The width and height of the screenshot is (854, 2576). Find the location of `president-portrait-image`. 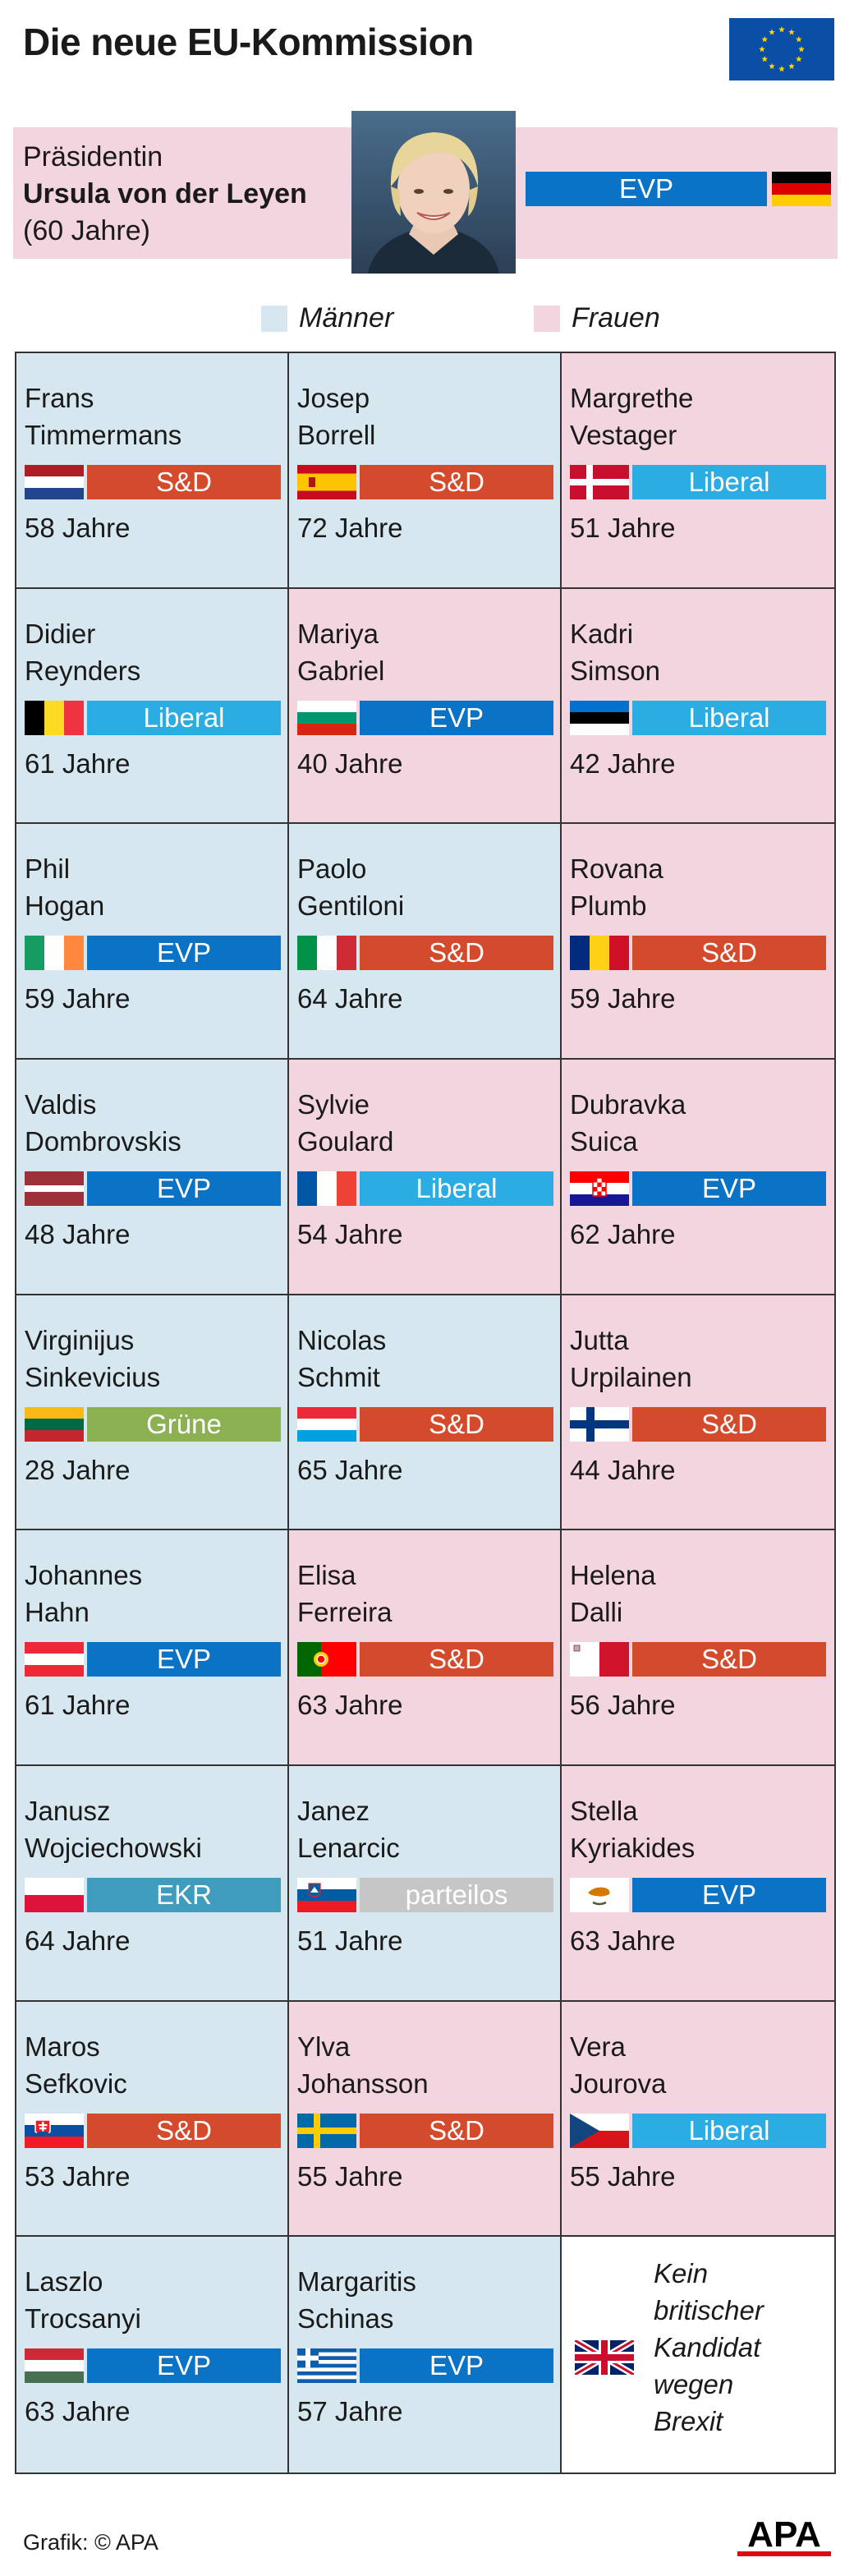

president-portrait-image is located at coordinates (433, 192).